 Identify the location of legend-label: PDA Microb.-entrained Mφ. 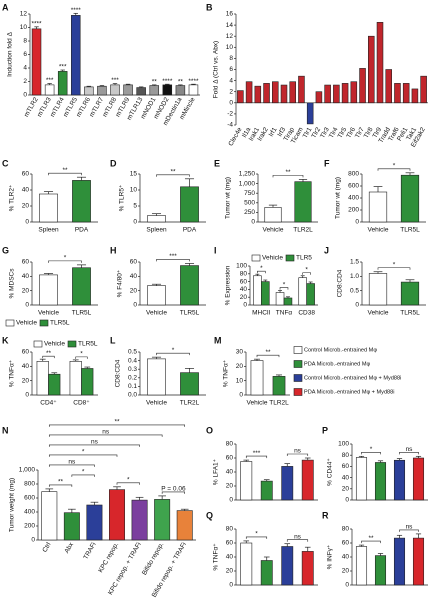
(337, 364).